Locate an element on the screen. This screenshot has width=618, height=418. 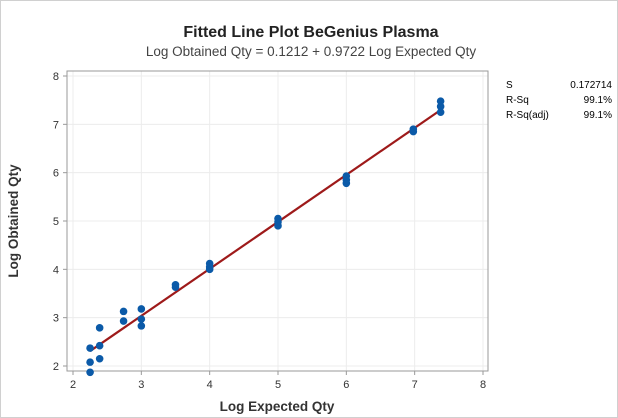
stat-row-r-sq-adj: R-Sq(adj) 99.1% is located at coordinates (559, 115).